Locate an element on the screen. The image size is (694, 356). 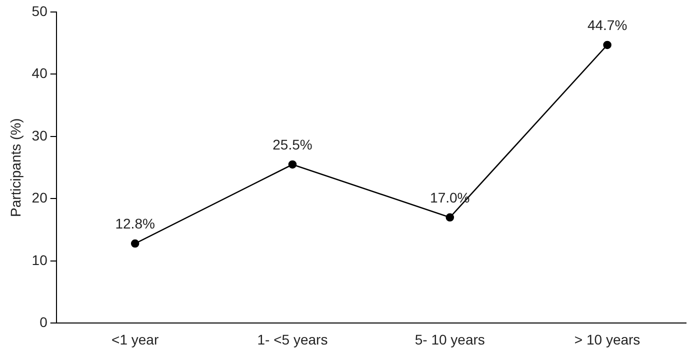
y-tick-label: 30 is located at coordinates (40, 135).